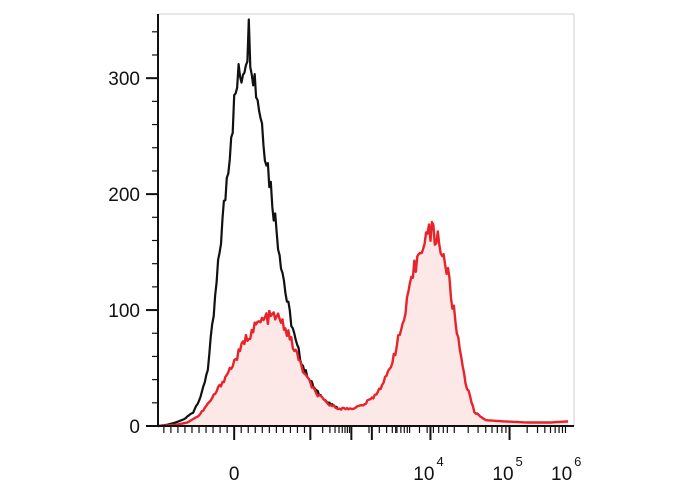 The height and width of the screenshot is (490, 688). What do you see at coordinates (519, 461) in the screenshot?
I see `x-tick-exponent: 5` at bounding box center [519, 461].